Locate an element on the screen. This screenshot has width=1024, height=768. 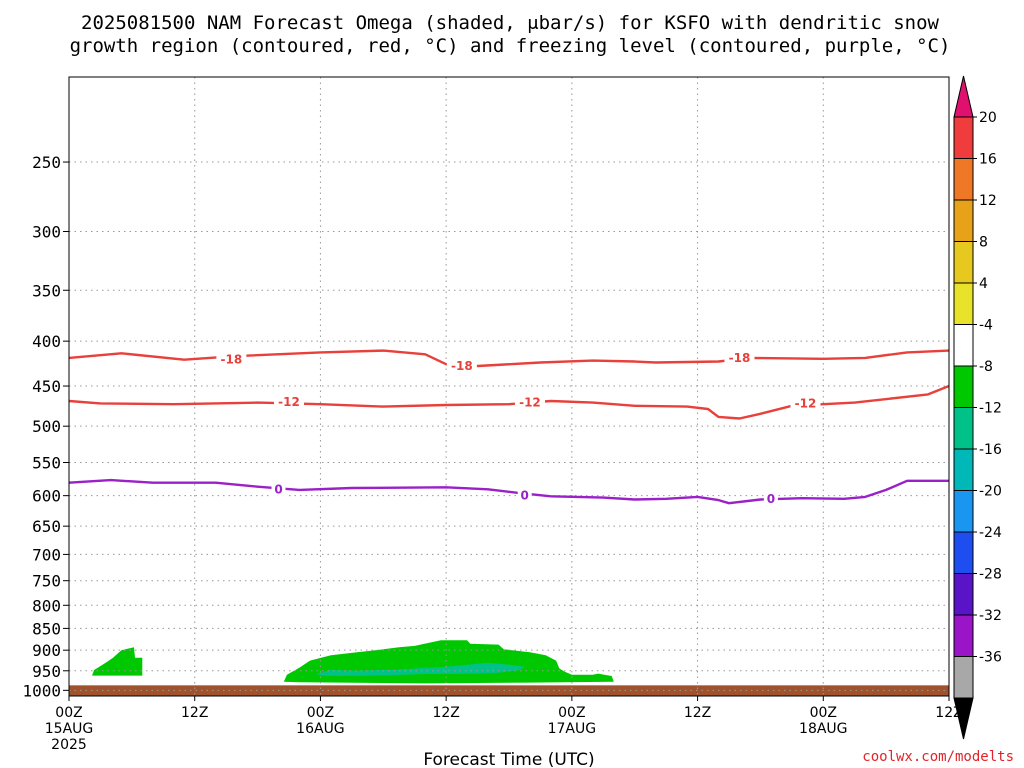
y-tick-label: 1000 is located at coordinates (41, 690).